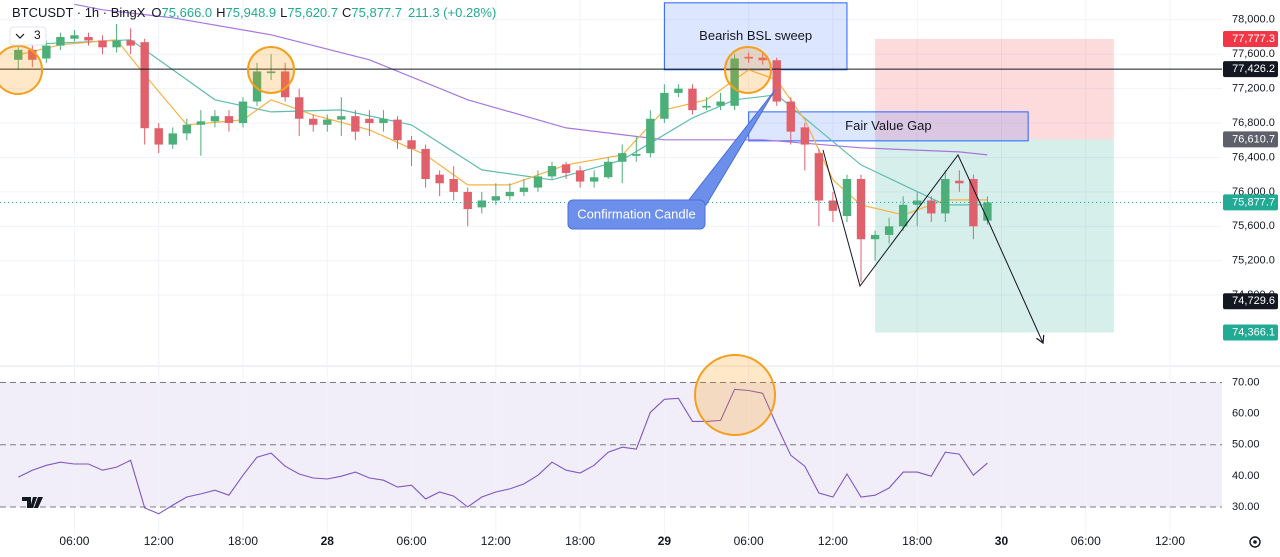  What do you see at coordinates (156, 12) in the screenshot?
I see `ohlc-key: O` at bounding box center [156, 12].